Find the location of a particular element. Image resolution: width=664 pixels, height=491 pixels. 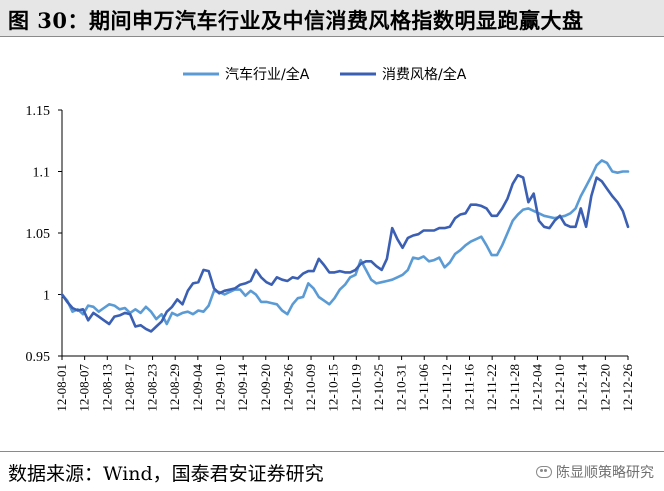

y-tick-label: 1.15 is located at coordinates (38, 111).